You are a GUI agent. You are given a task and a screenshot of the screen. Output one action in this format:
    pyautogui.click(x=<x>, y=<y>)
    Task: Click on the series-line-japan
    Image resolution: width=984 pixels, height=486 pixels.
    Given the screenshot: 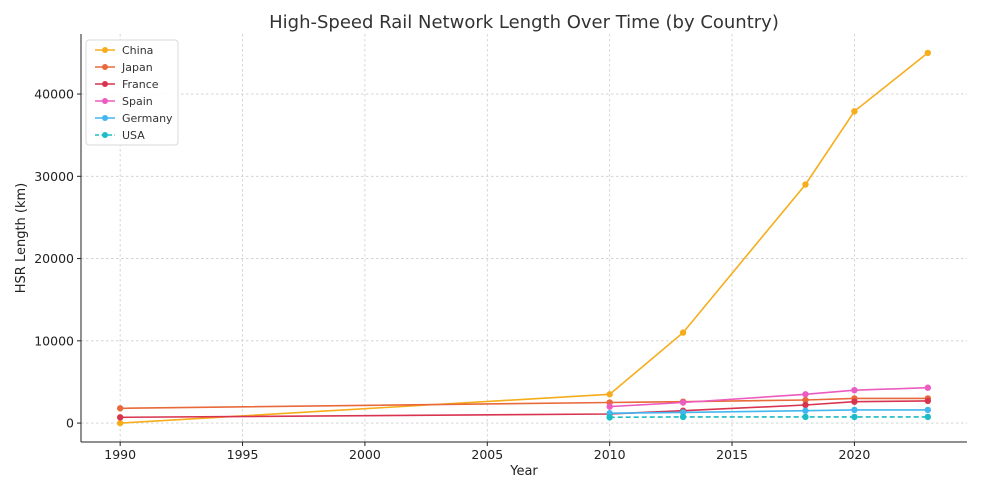 What is the action you would take?
    pyautogui.click(x=524, y=403)
    